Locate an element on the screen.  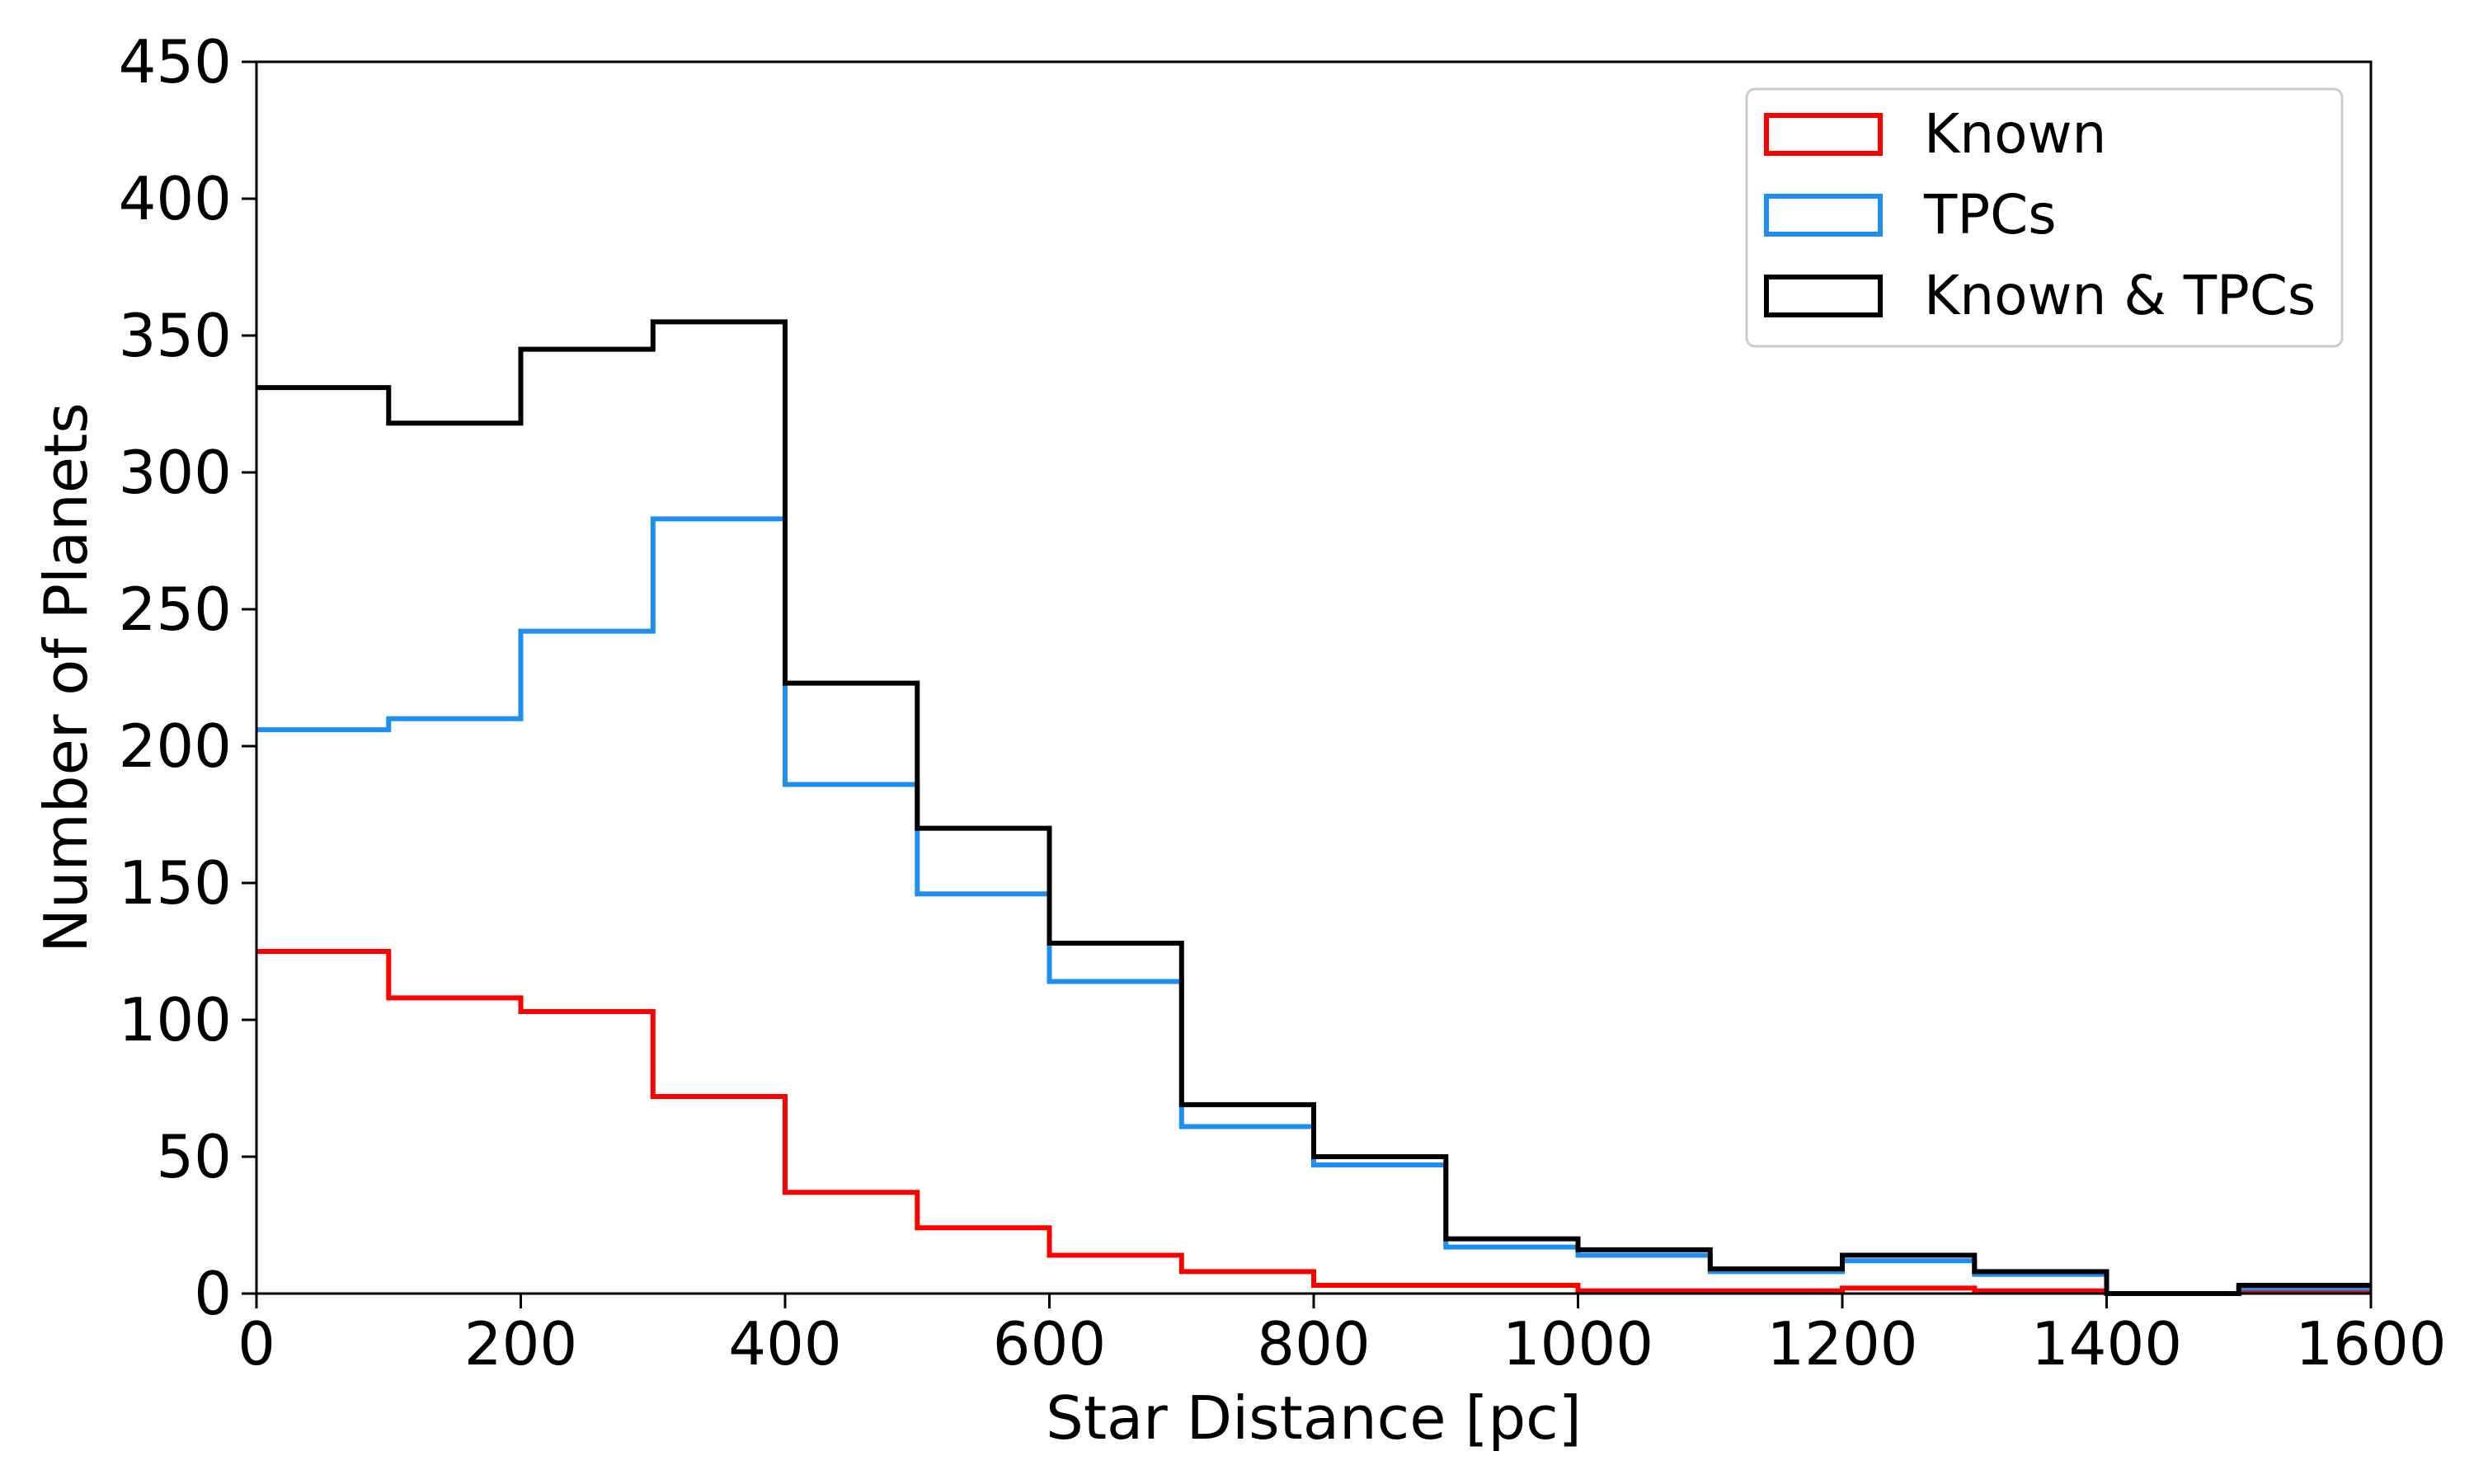
legend-label-known-tpcs: Known & TPCs is located at coordinates (2120, 295).